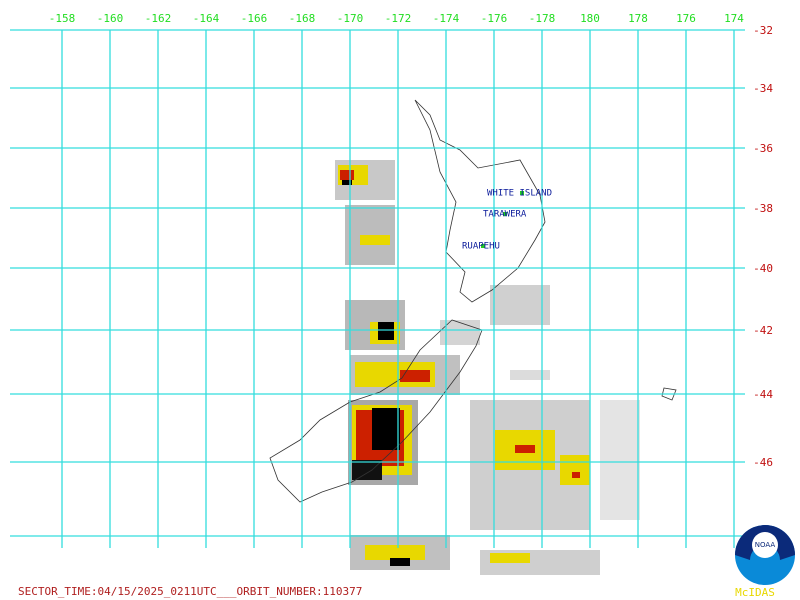  What do you see at coordinates (763, 462) in the screenshot?
I see `latitude-label: -46` at bounding box center [763, 462].